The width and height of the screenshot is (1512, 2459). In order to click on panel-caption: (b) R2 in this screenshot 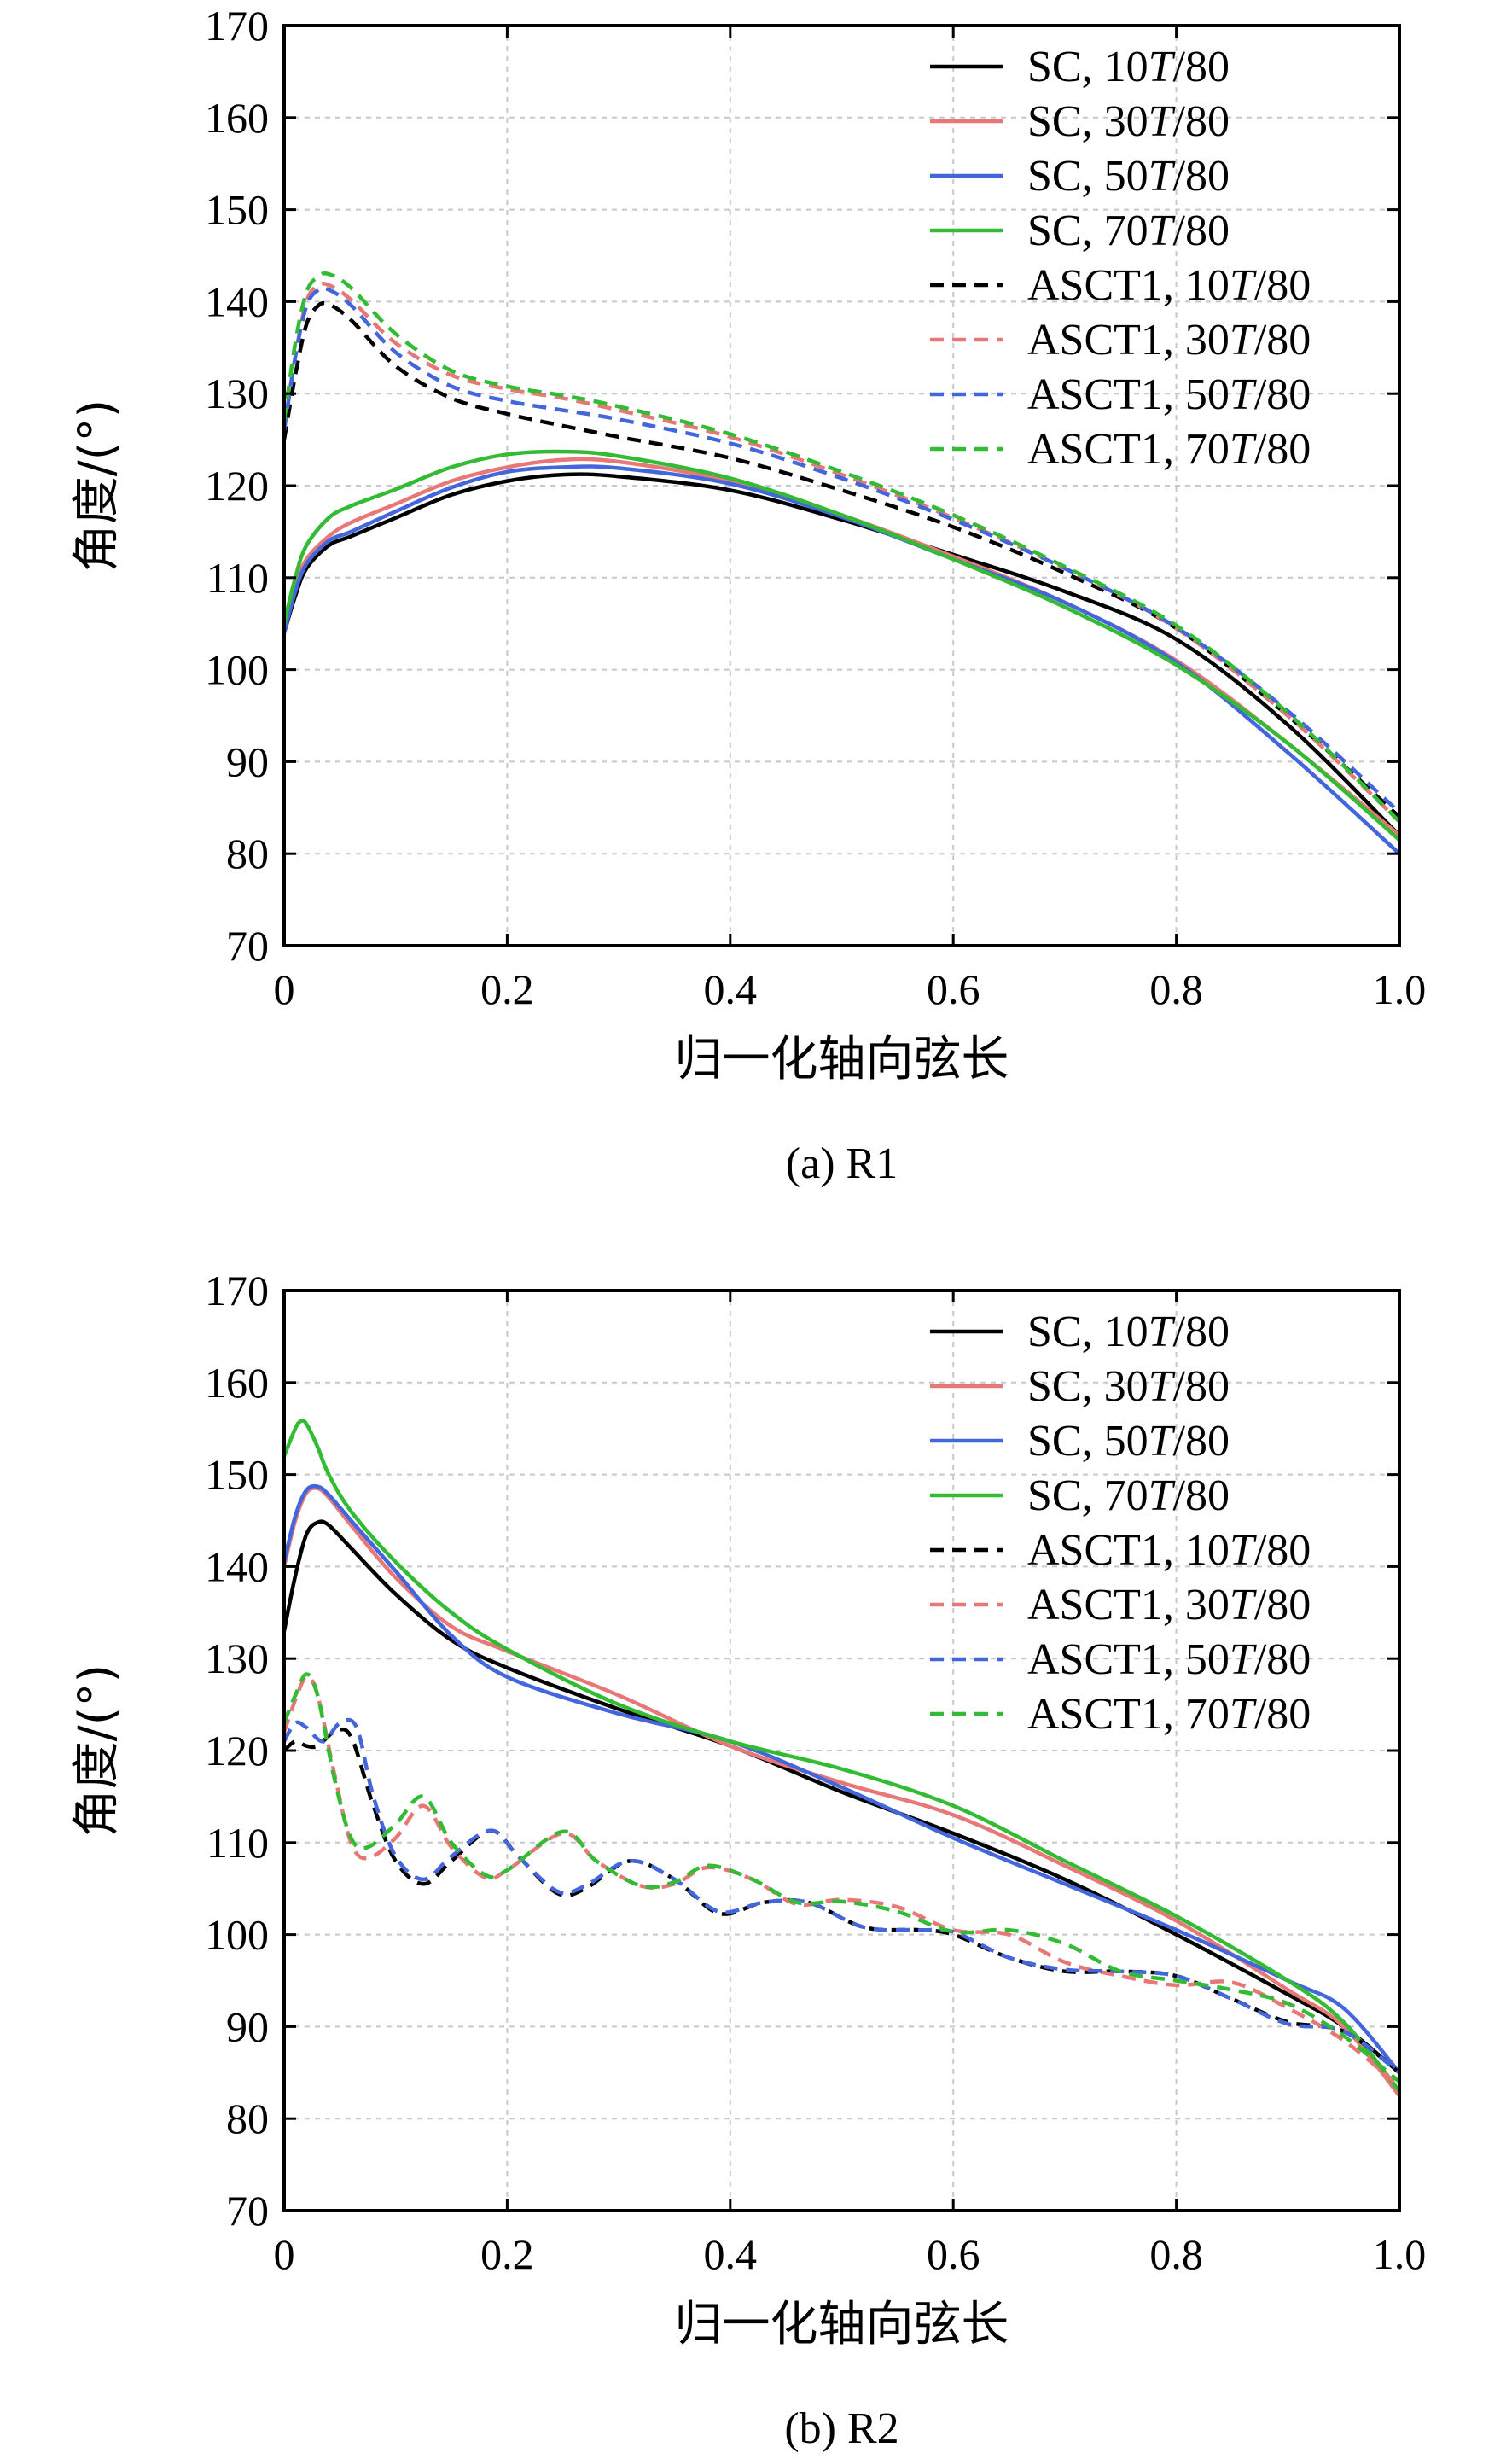, I will do `click(841, 2428)`.